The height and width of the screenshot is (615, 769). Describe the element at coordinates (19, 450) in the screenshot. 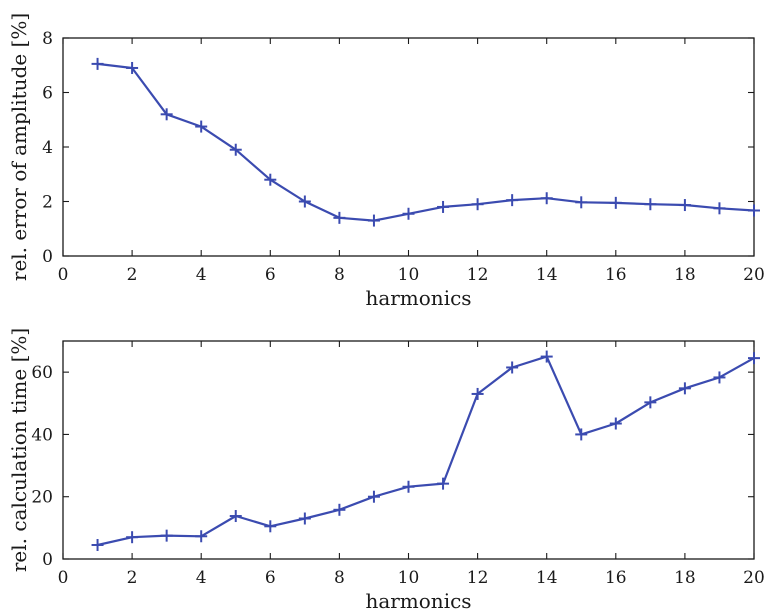

I see `y-axis-label: rel. calculation time [%]` at that location.